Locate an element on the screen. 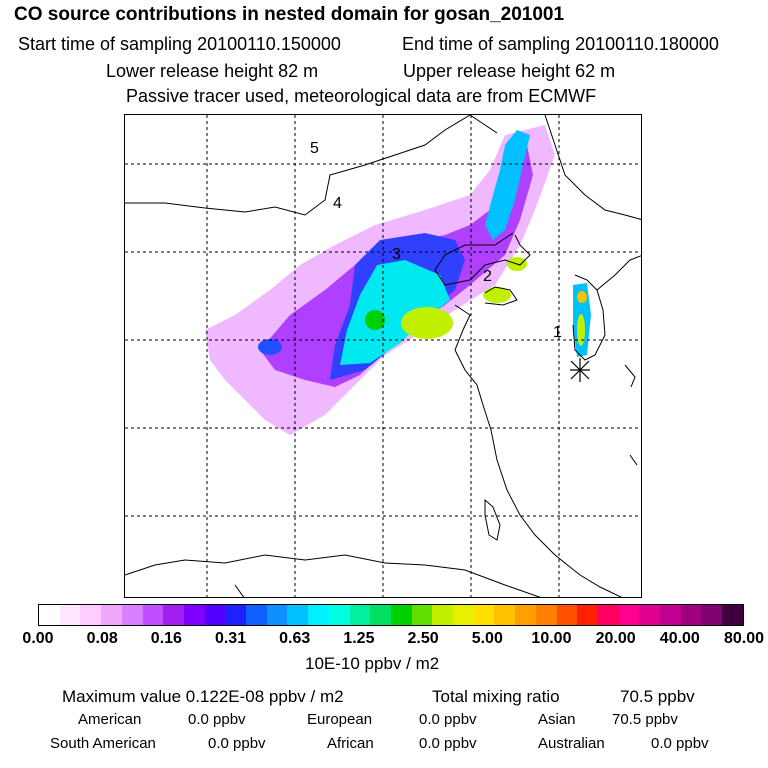 The width and height of the screenshot is (768, 768). trajectory-label: 1 is located at coordinates (557, 332).